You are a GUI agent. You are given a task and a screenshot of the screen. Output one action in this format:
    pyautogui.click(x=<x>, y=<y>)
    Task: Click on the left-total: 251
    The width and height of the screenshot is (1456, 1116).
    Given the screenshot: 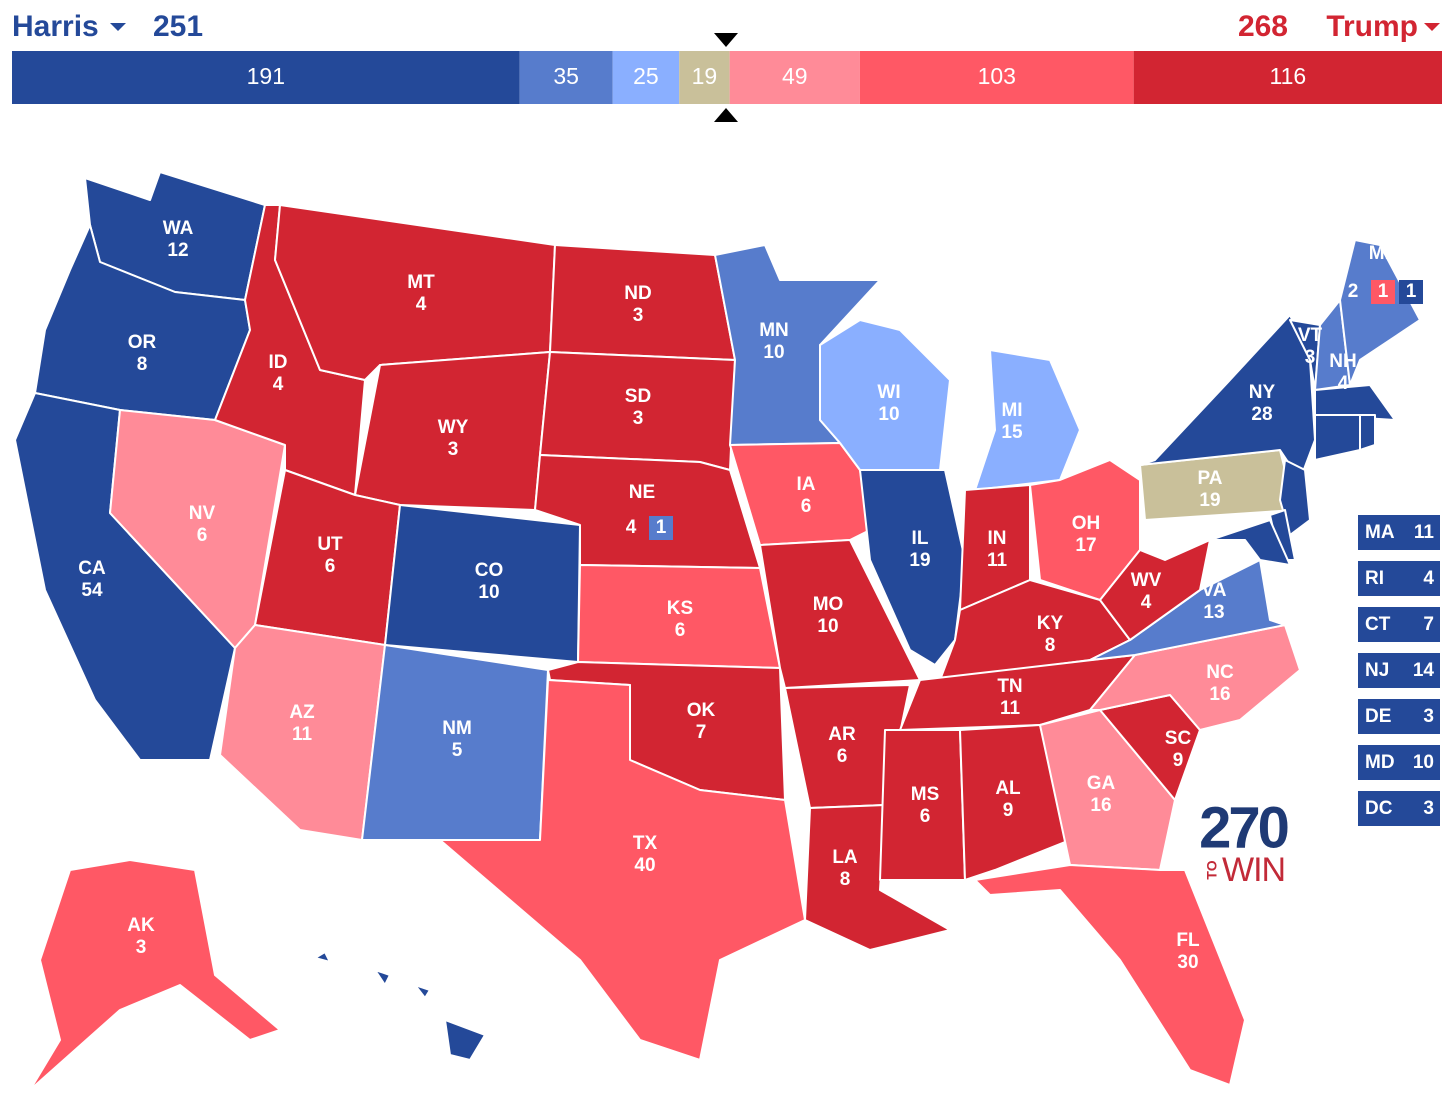 What is the action you would take?
    pyautogui.click(x=178, y=26)
    